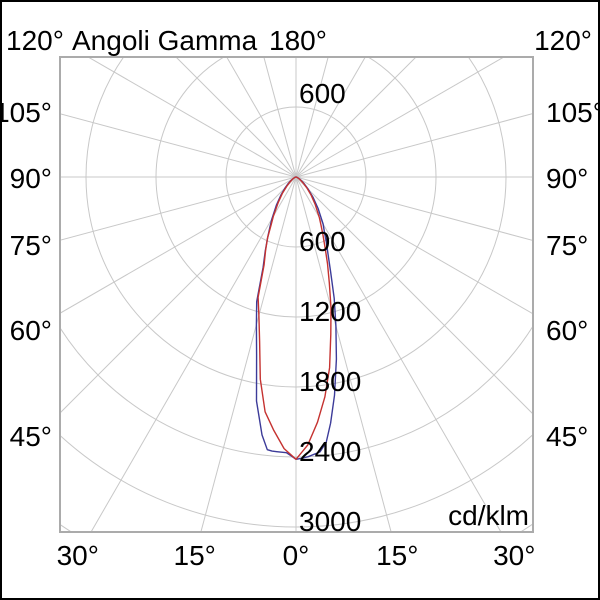 This screenshot has width=600, height=600. Describe the element at coordinates (563, 40) in the screenshot. I see `gamma-label-120-right: 120°` at that location.